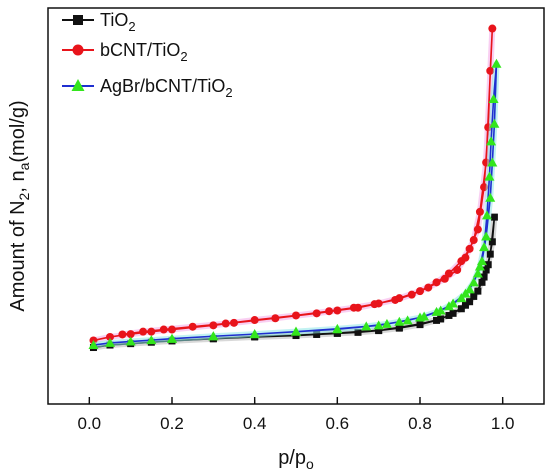  What do you see at coordinates (90, 423) in the screenshot?
I see `x-tick-label: 0.0` at bounding box center [90, 423].